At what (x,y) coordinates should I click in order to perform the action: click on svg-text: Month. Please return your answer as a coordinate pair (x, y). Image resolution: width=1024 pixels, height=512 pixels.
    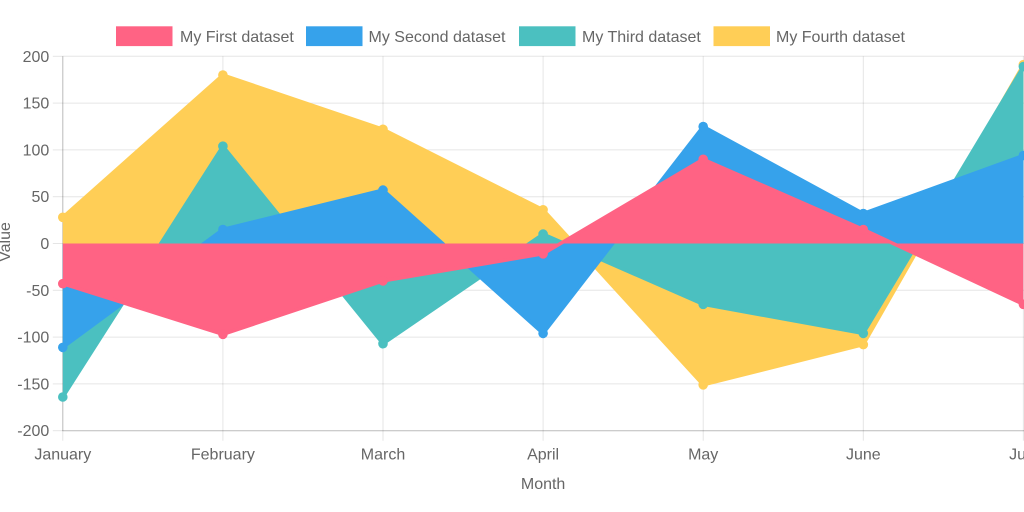
    Looking at the image, I should click on (543, 484).